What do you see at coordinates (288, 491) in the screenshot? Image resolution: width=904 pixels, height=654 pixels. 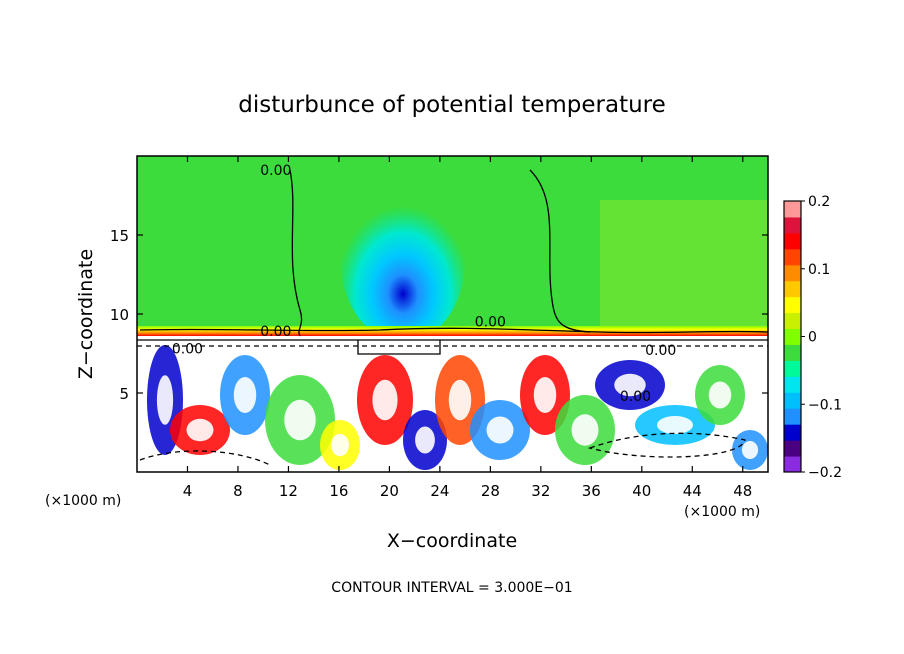 I see `x-tick-label: 12` at bounding box center [288, 491].